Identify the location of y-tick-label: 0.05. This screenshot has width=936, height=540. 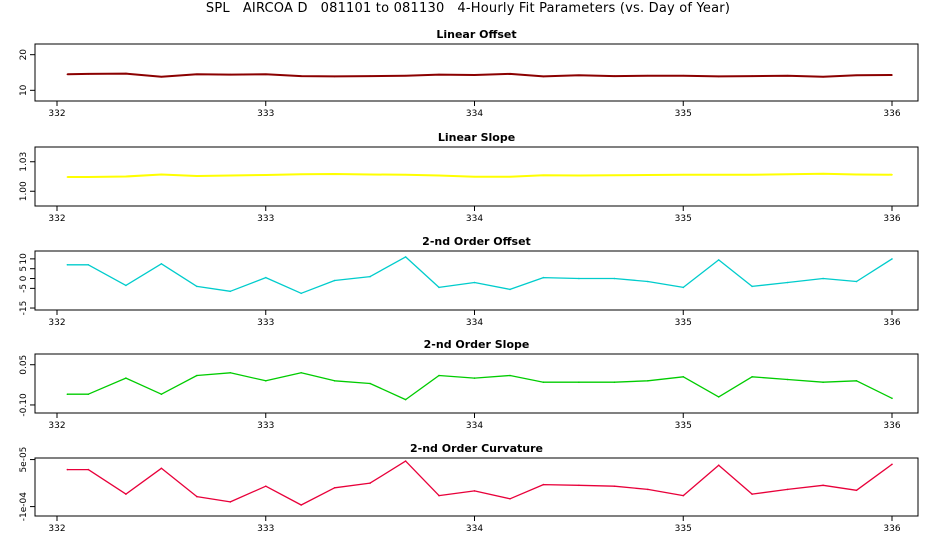
(24, 365).